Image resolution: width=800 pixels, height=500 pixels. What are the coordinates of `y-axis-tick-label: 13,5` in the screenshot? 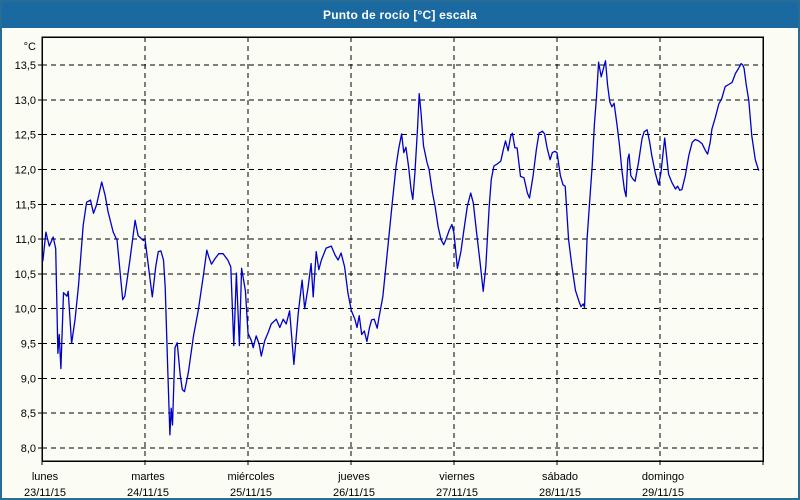 It's located at (25, 66).